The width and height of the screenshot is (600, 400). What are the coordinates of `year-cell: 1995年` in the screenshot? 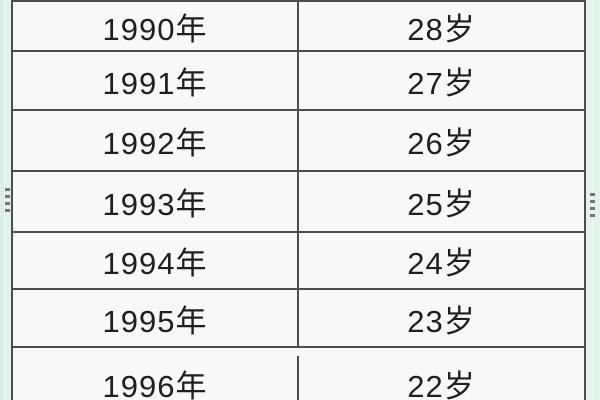 It's located at (156, 318).